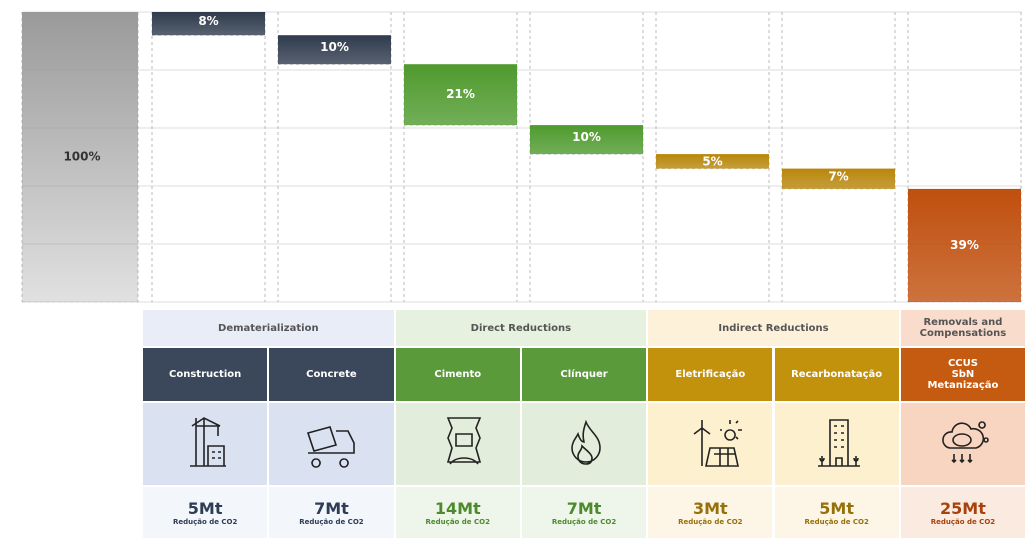 The height and width of the screenshot is (539, 1033). I want to click on data-label: 39%, so click(964, 245).